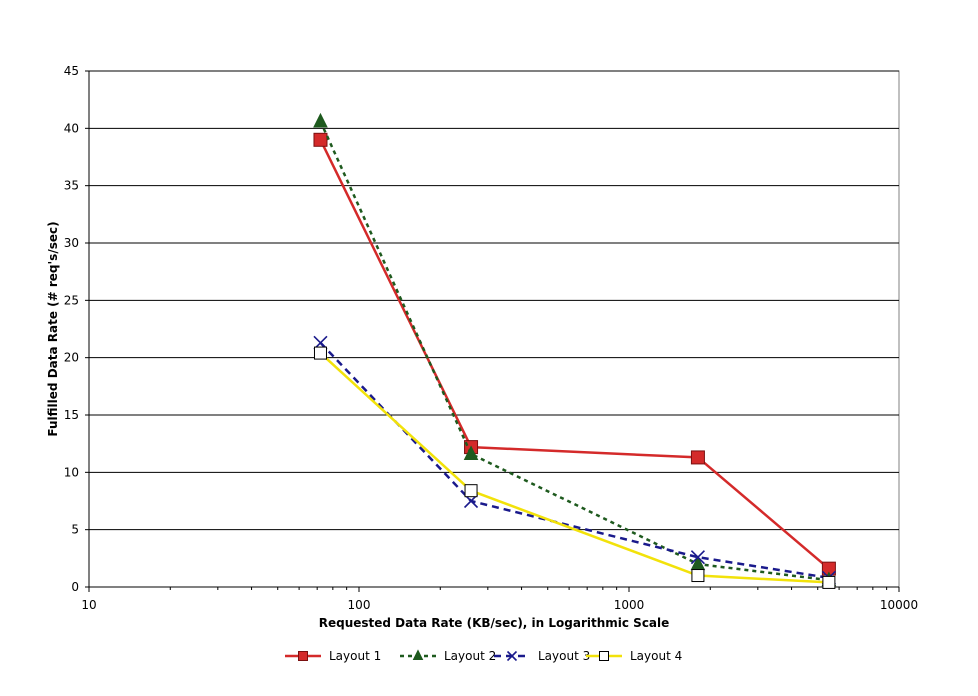 The image size is (978, 696). I want to click on y-tick-label: 0, so click(75, 587).